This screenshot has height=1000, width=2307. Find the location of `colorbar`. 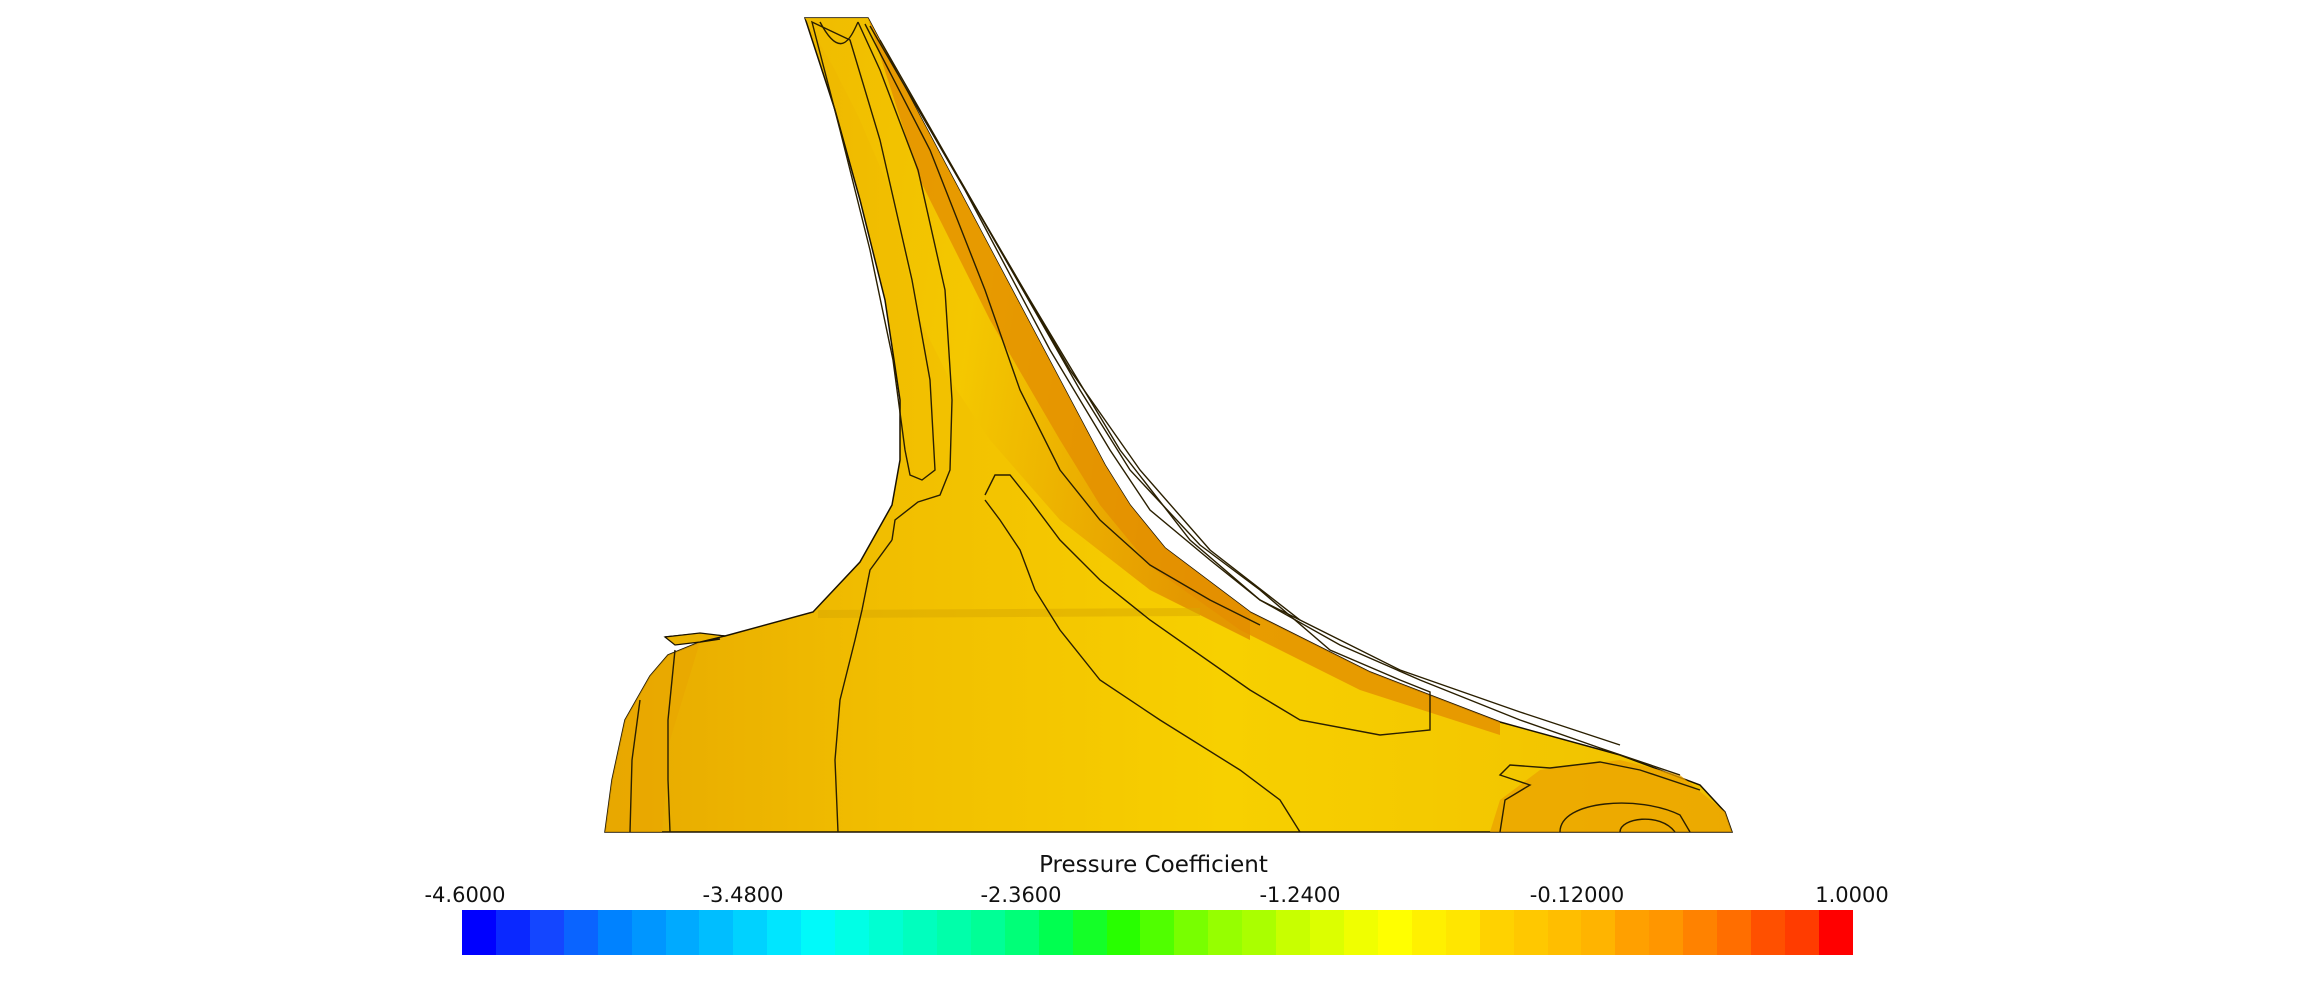

colorbar is located at coordinates (1157, 932).